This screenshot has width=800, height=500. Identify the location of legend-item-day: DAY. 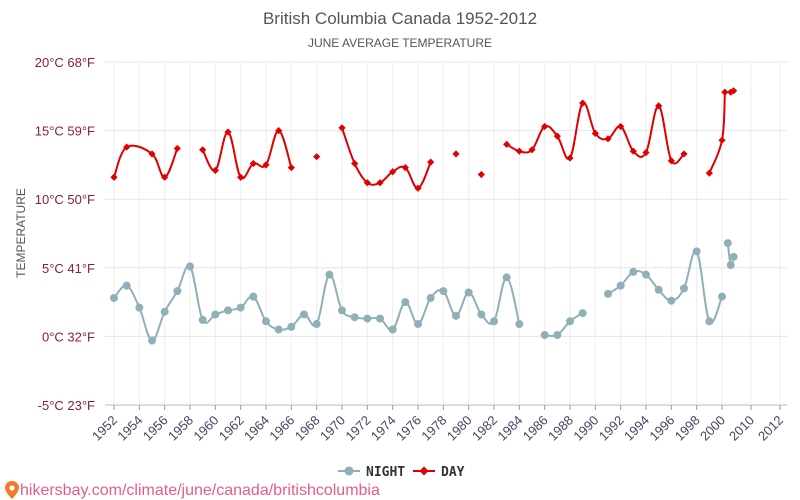
(439, 472).